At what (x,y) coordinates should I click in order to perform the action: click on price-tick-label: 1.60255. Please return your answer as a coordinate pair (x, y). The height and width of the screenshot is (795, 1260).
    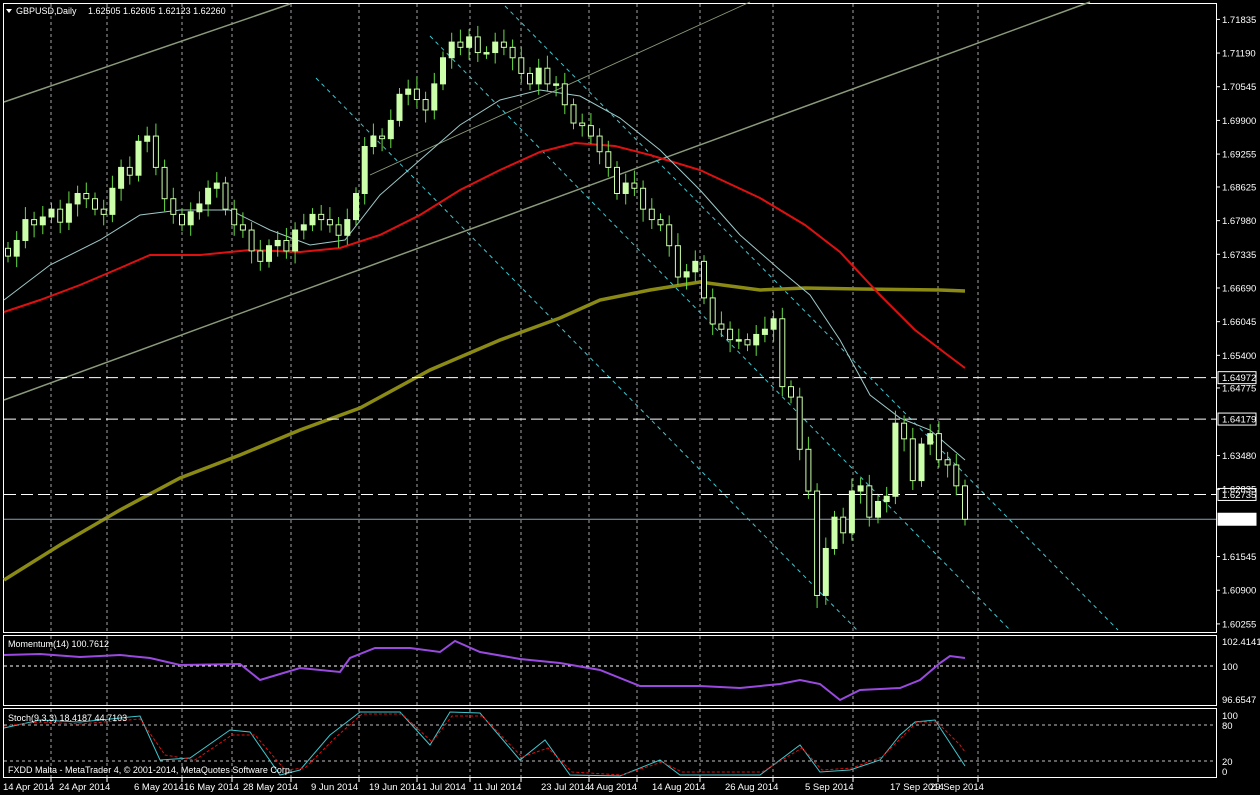
    Looking at the image, I should click on (1239, 624).